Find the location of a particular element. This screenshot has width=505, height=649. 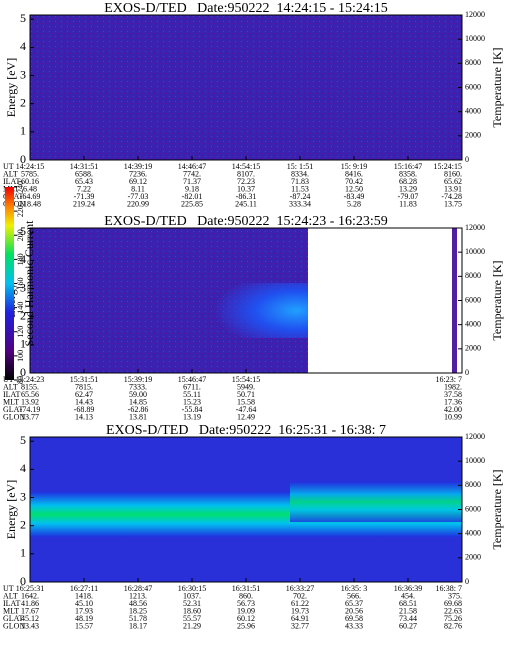

ephemeris-value: 7333. is located at coordinates (138, 386).